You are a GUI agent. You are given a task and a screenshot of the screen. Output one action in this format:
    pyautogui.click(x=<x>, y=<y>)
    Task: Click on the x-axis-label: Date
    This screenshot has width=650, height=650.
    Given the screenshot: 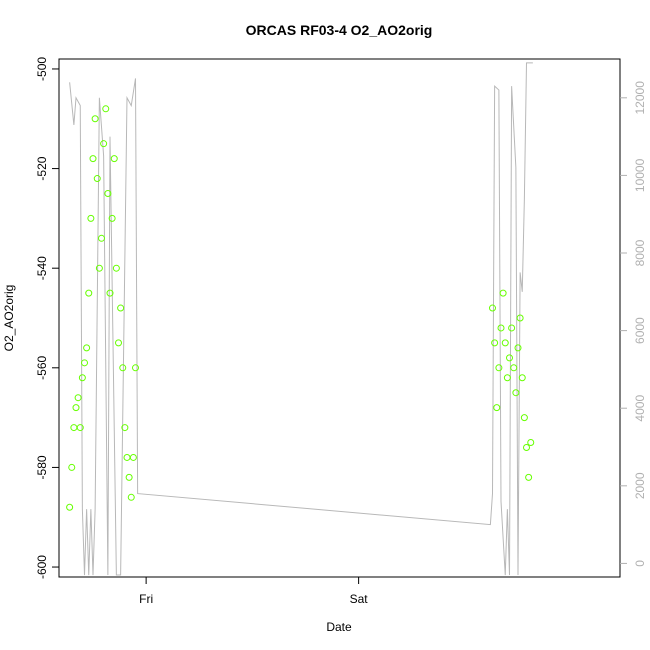 What is the action you would take?
    pyautogui.click(x=339, y=627)
    